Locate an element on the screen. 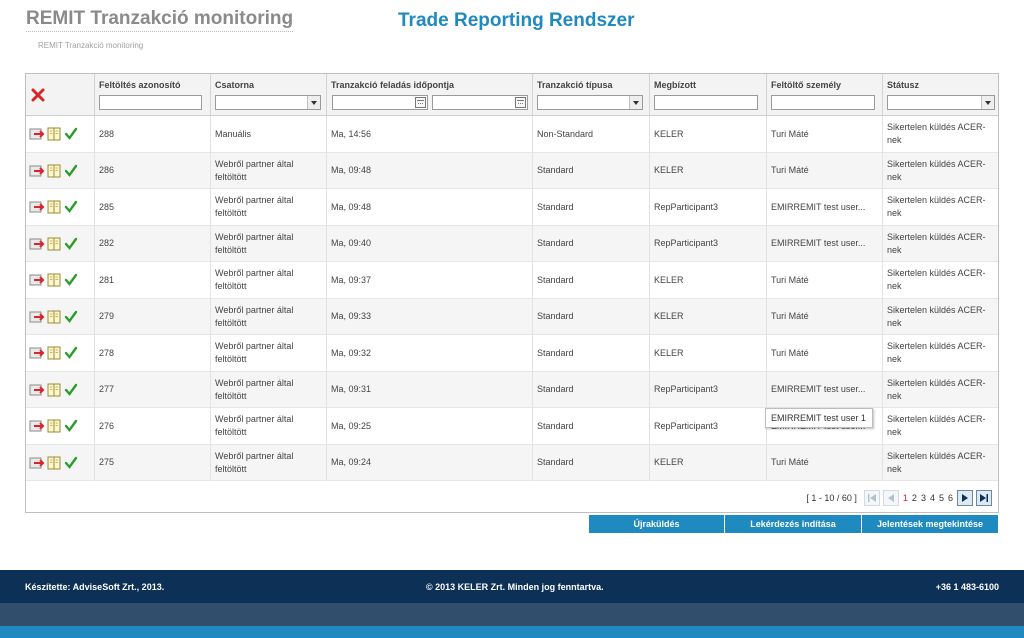  date-to-input is located at coordinates (480, 102).